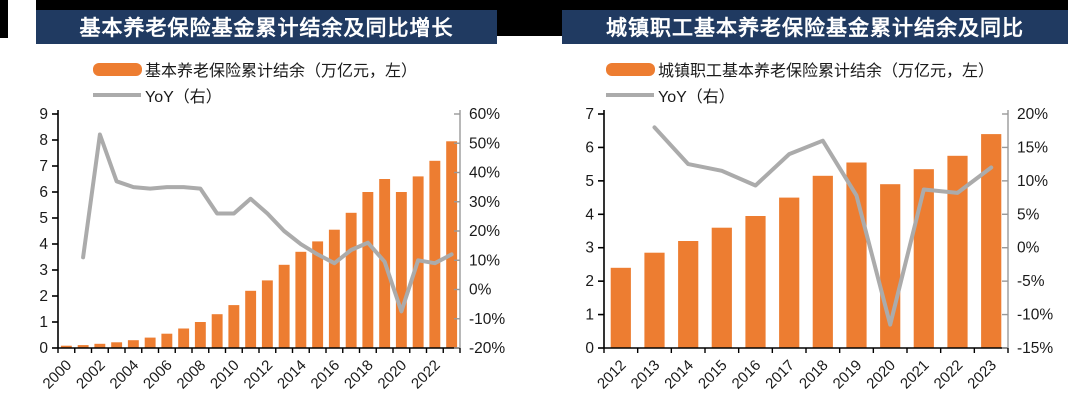 This screenshot has width=1080, height=414. I want to click on legend-item-balance: 基本养老保险累计结余（万亿元，左）, so click(255, 69).